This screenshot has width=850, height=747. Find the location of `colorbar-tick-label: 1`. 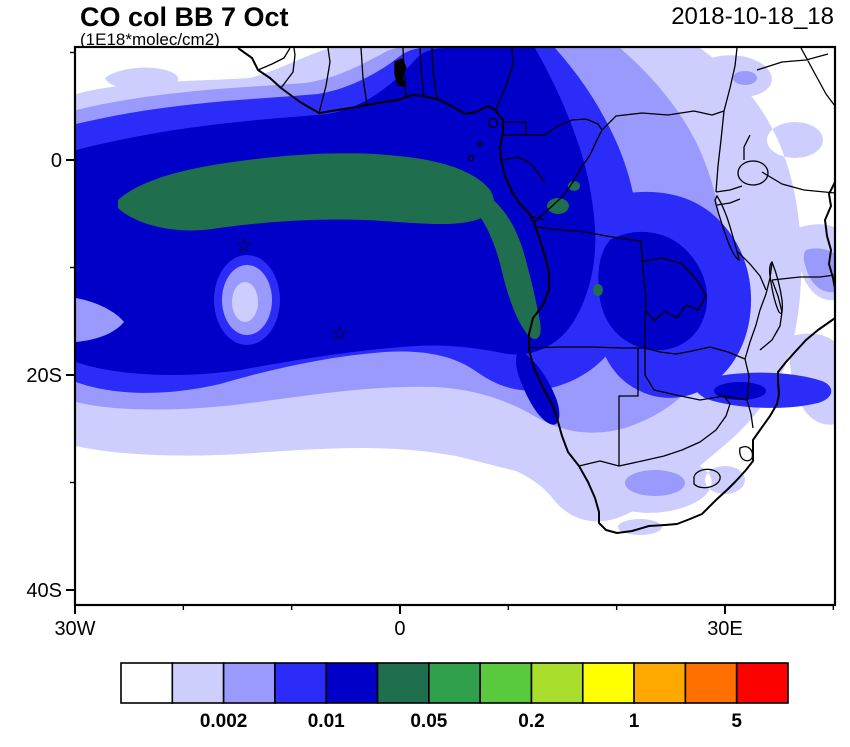

colorbar-tick-label: 1 is located at coordinates (634, 721).